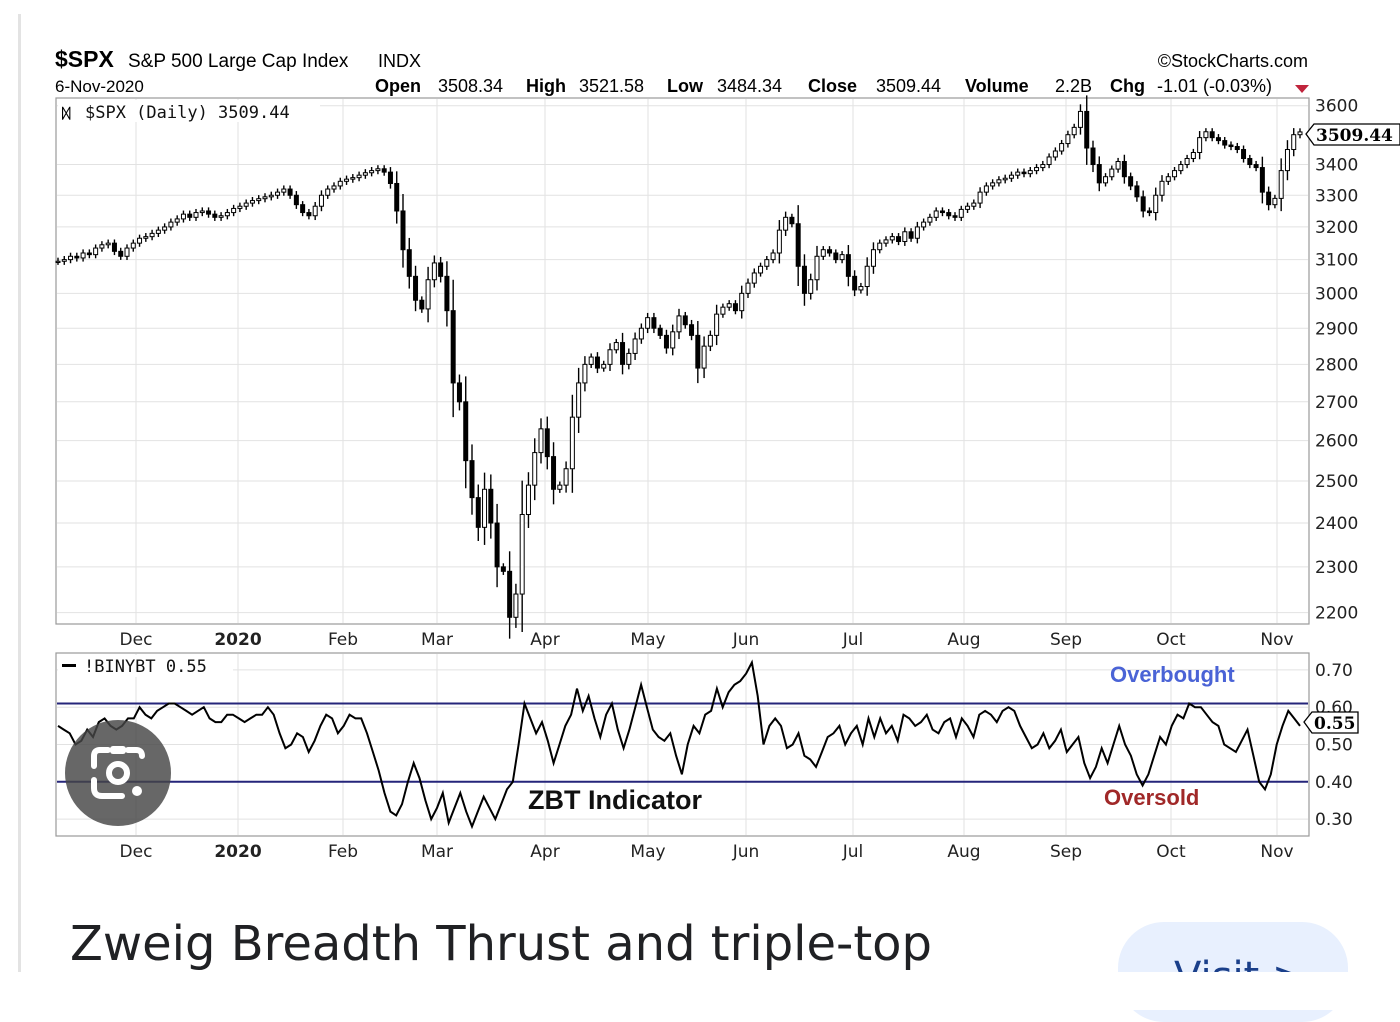 This screenshot has width=1400, height=1022. What do you see at coordinates (707, 640) in the screenshot?
I see `price-x-axis: Dec 2020 Feb Mar Apr May Jun Jul Aug Sep Oct Nov` at bounding box center [707, 640].